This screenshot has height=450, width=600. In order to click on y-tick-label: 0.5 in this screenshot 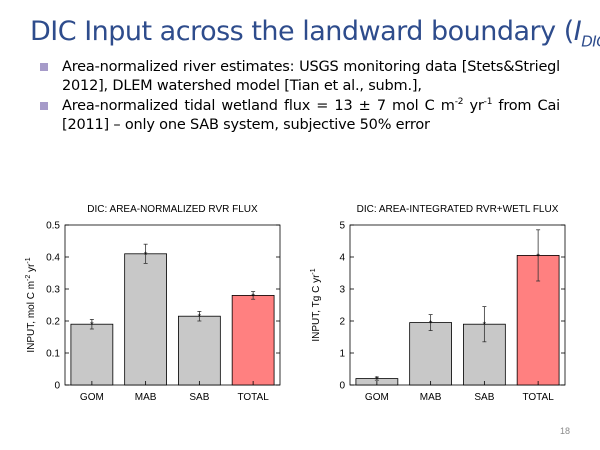, I will do `click(53, 226)`.